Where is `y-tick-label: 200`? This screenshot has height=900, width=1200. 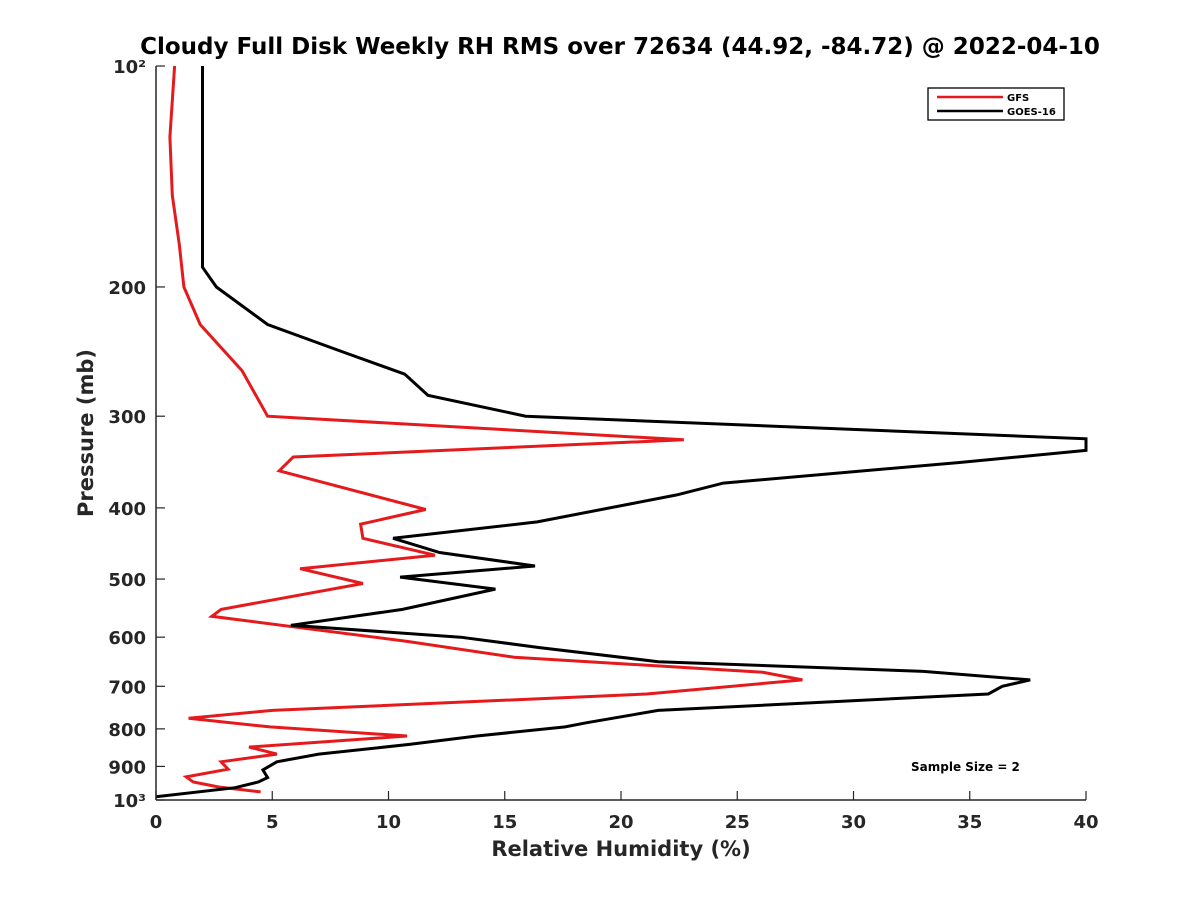 y-tick-label: 200 is located at coordinates (127, 288).